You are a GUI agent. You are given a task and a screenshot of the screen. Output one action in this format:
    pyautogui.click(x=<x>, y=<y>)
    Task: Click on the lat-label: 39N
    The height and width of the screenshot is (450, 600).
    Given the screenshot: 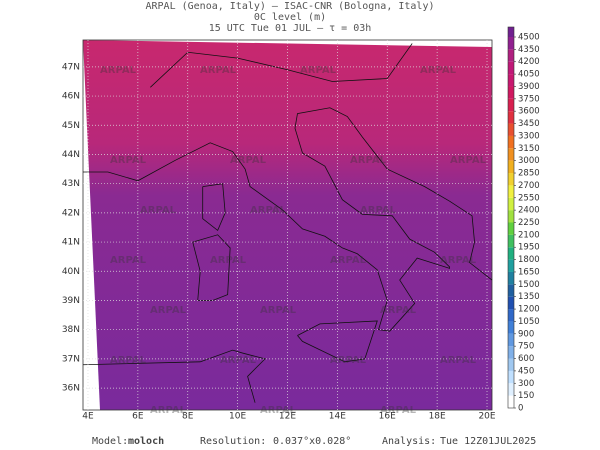 What is the action you would take?
    pyautogui.click(x=71, y=301)
    